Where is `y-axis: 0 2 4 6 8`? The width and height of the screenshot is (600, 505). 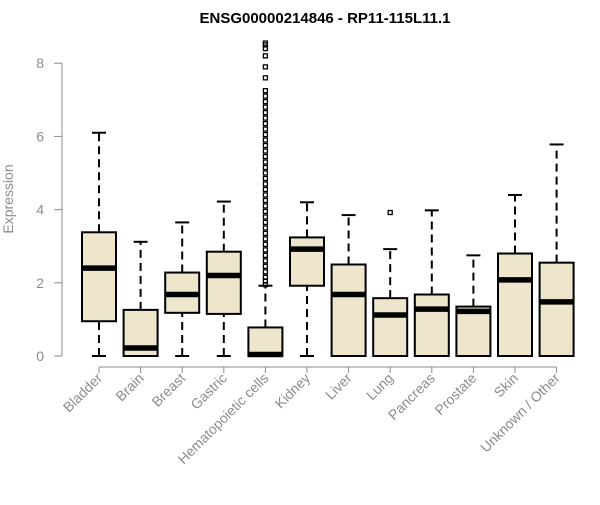
y-axis: 0 2 4 6 8 is located at coordinates (49, 209).